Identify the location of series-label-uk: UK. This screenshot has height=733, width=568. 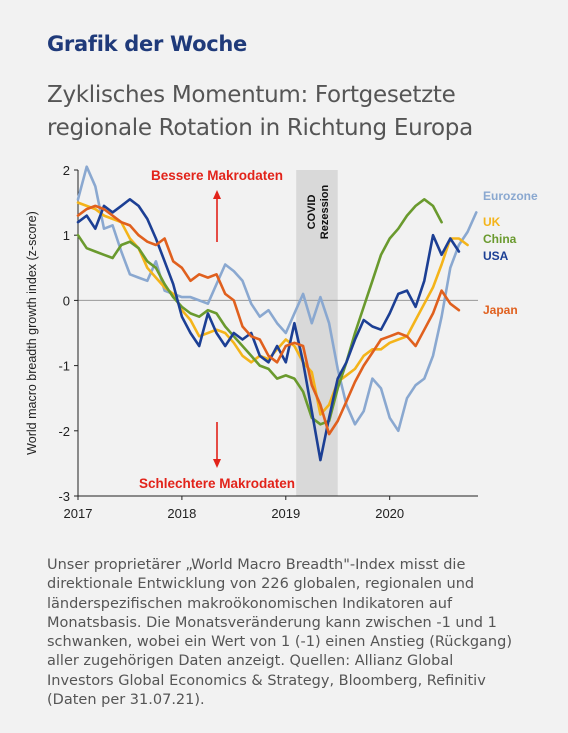
(492, 222).